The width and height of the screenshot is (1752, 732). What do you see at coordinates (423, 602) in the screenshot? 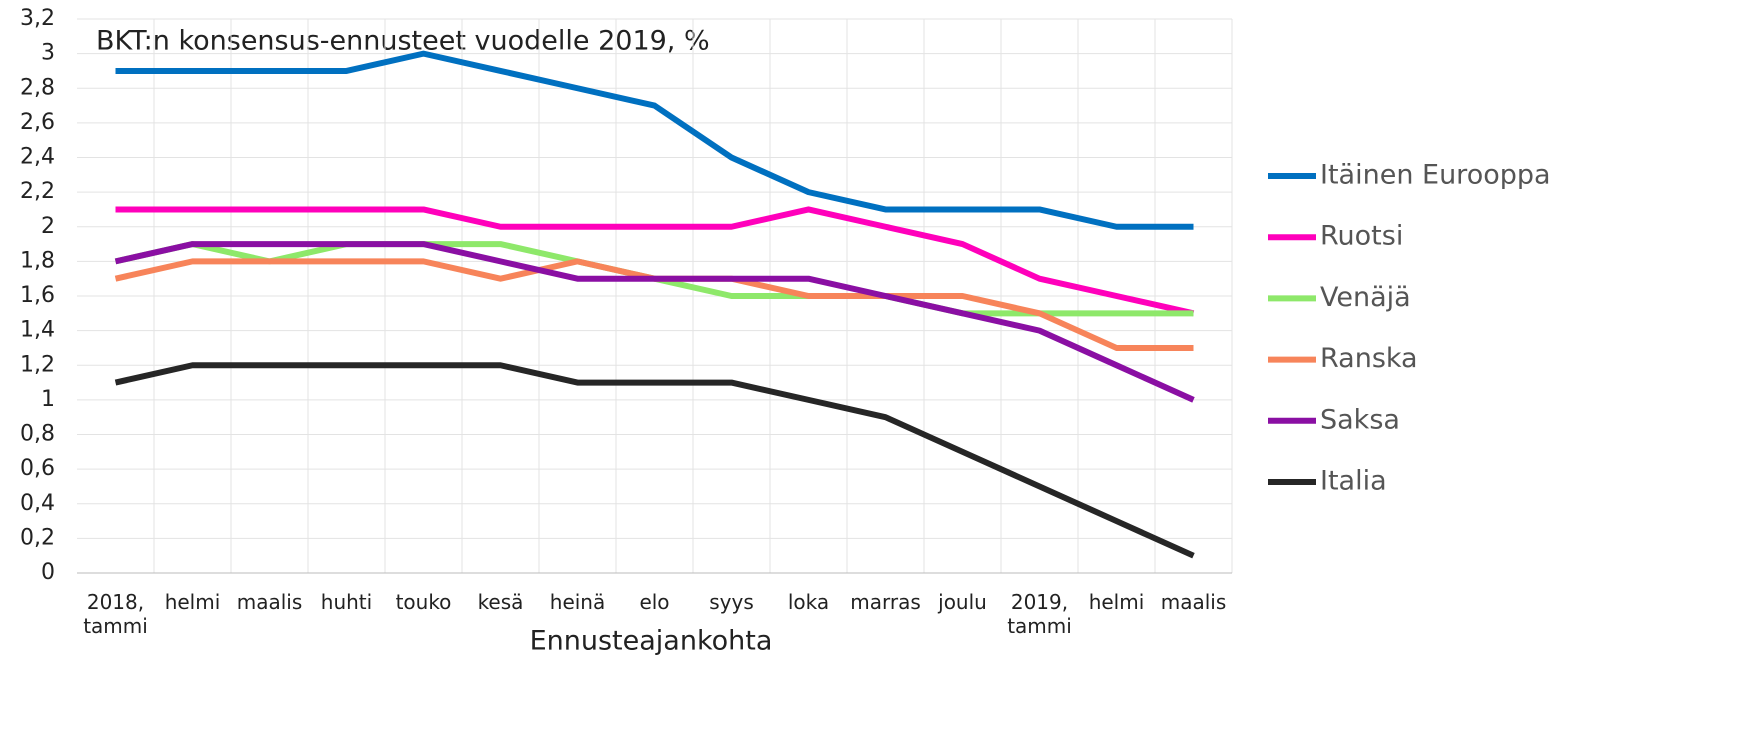
I see `x-tick-label: touko` at bounding box center [423, 602].